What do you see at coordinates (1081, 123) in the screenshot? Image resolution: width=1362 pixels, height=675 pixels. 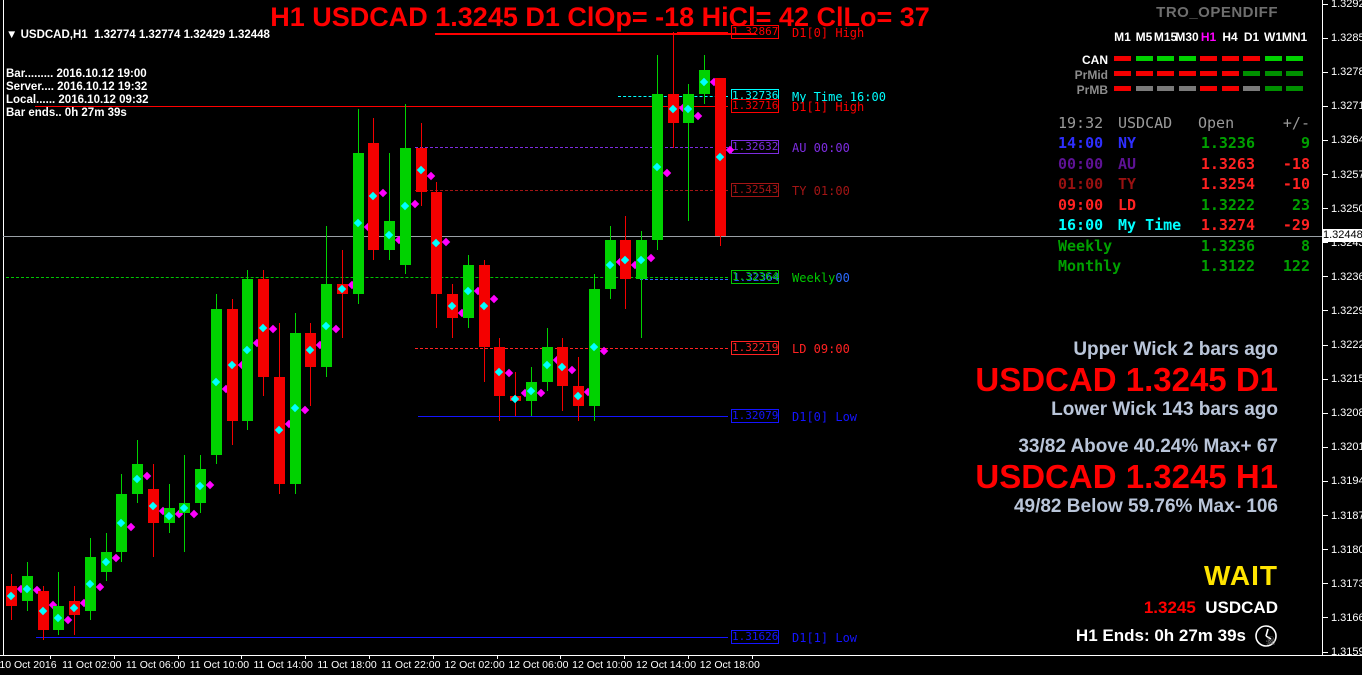 I see `table-header-time: 19:32` at bounding box center [1081, 123].